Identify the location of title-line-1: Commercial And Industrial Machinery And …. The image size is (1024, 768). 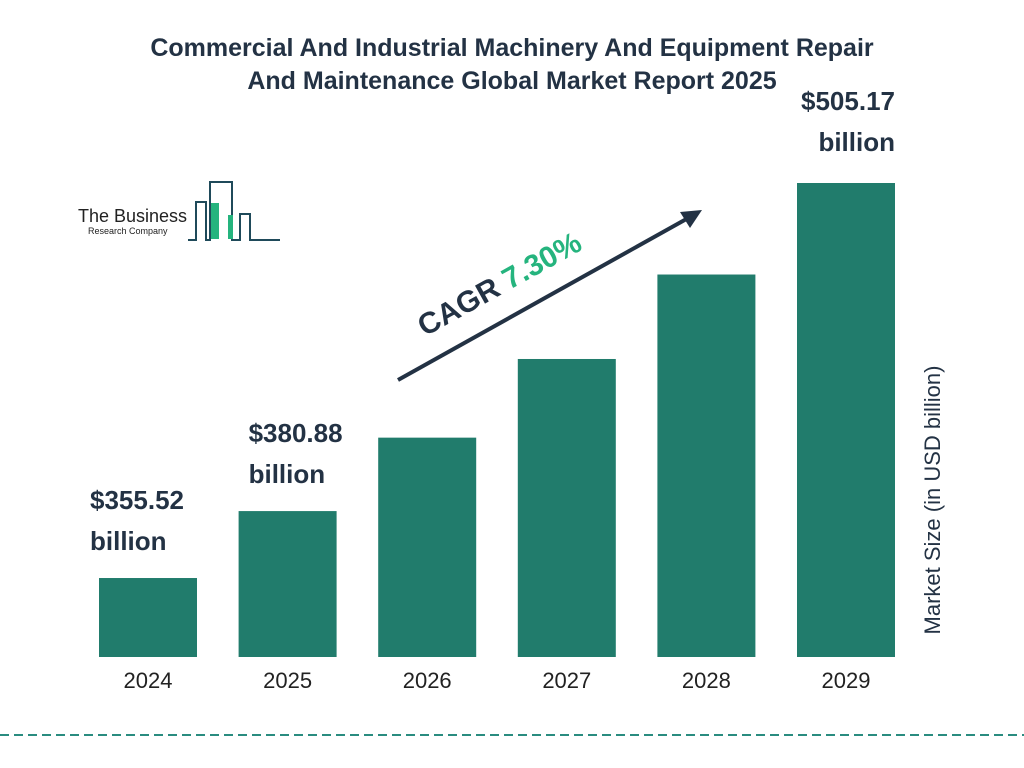
(512, 48).